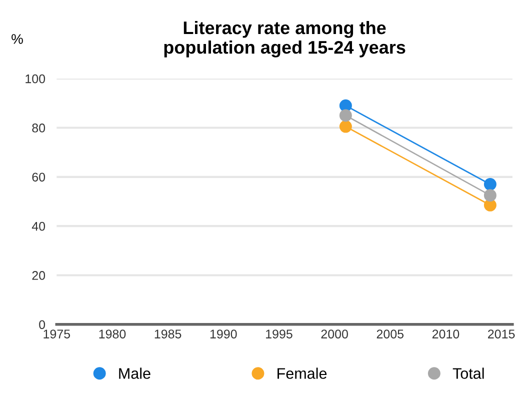 This screenshot has height=403, width=515. What do you see at coordinates (168, 334) in the screenshot?
I see `x-tick-label: 1985` at bounding box center [168, 334].